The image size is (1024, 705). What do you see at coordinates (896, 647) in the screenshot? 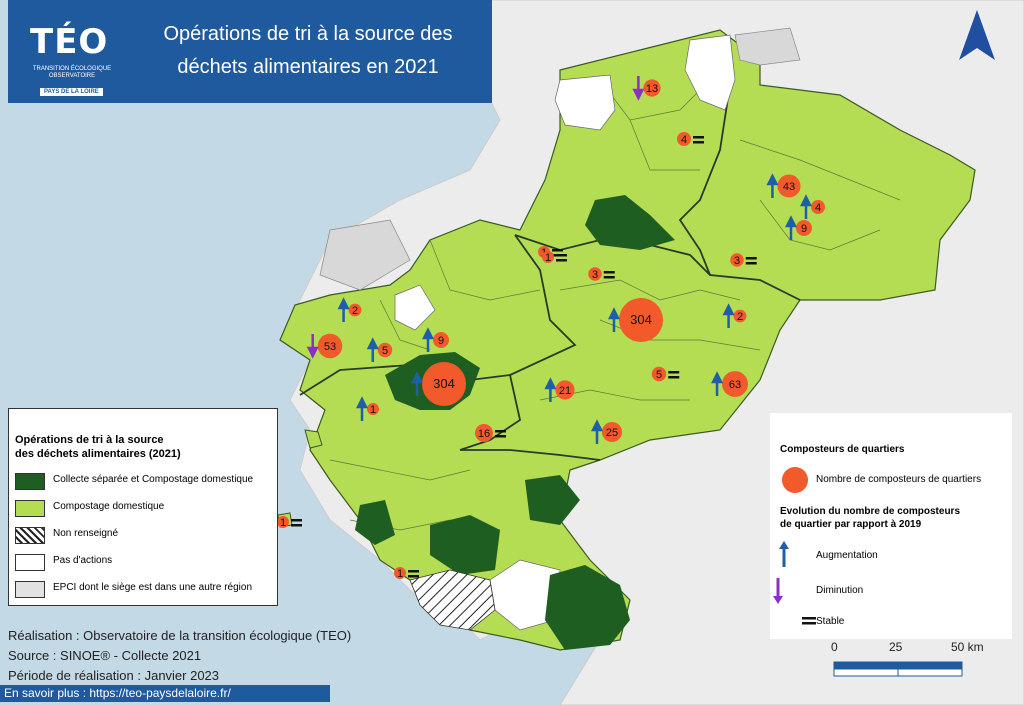
I see `scale-label-25: 25` at bounding box center [896, 647].